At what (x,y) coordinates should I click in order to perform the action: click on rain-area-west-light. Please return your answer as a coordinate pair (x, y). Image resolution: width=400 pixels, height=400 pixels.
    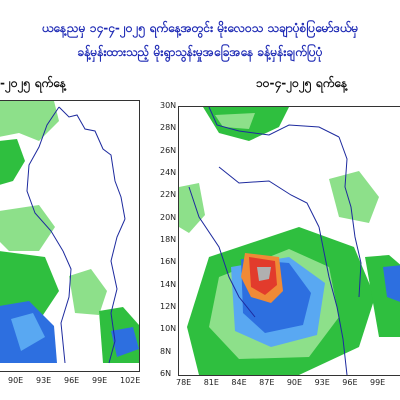
    Looking at the image, I should click on (192, 208).